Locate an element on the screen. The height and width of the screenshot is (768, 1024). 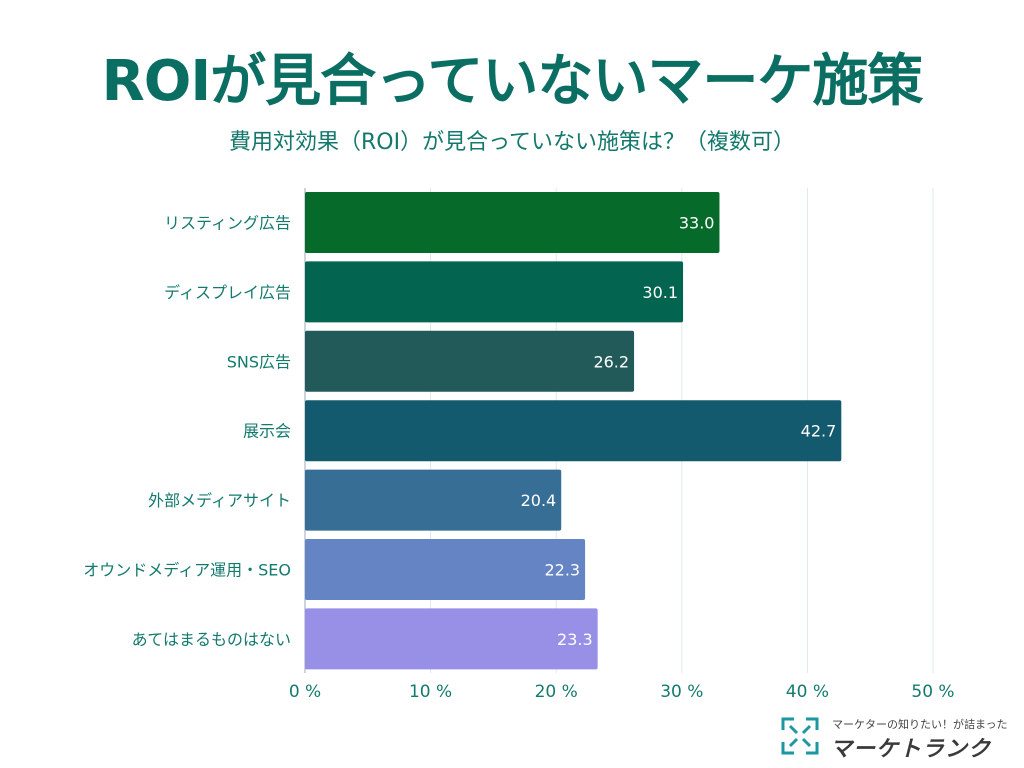
category-label: 外部メディアサイト is located at coordinates (219, 500).